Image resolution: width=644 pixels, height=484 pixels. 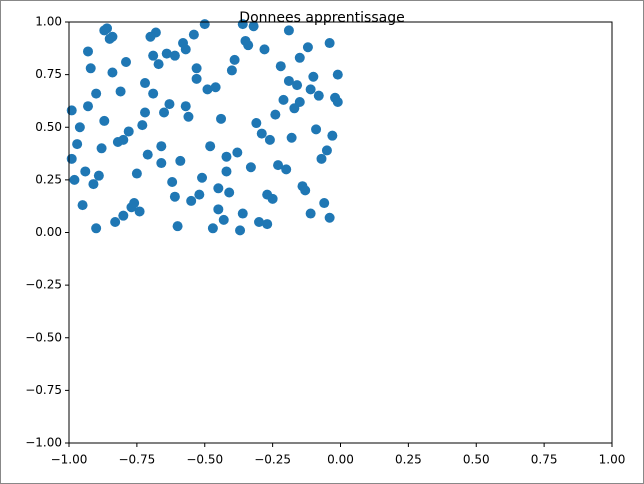 What do you see at coordinates (43, 390) in the screenshot?
I see `y-tick-label: −0.75` at bounding box center [43, 390].